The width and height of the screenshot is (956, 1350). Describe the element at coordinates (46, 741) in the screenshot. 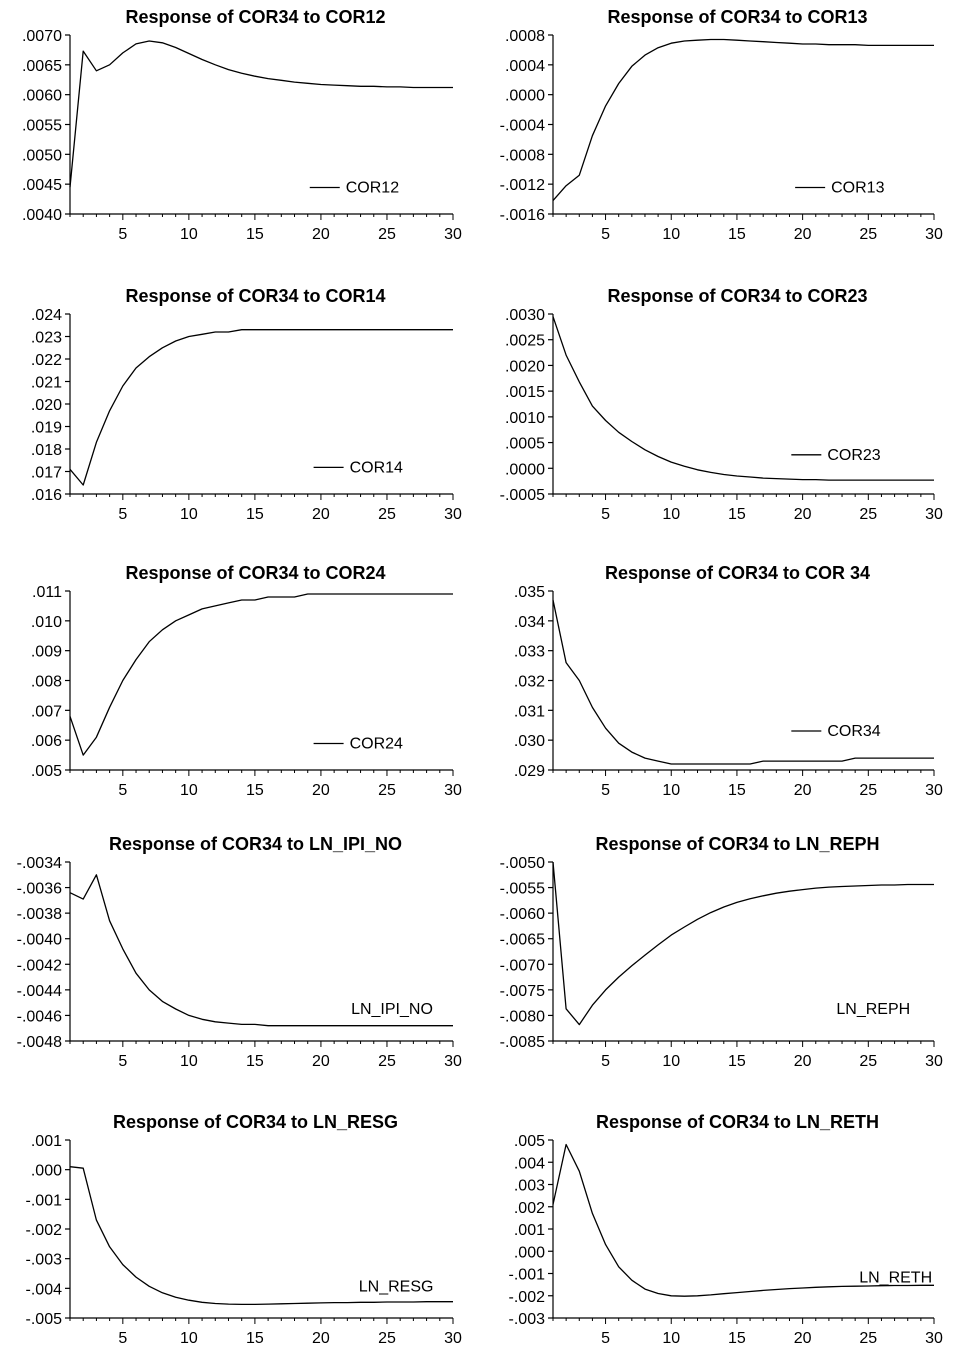

I see `y-tick-label: .006` at that location.